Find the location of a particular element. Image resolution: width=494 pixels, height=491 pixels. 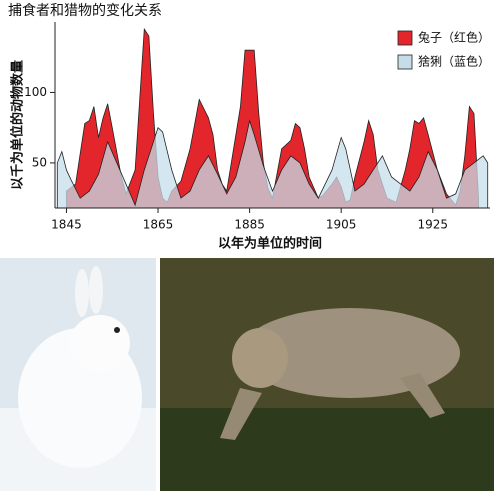

hare-head is located at coordinates (100, 343).